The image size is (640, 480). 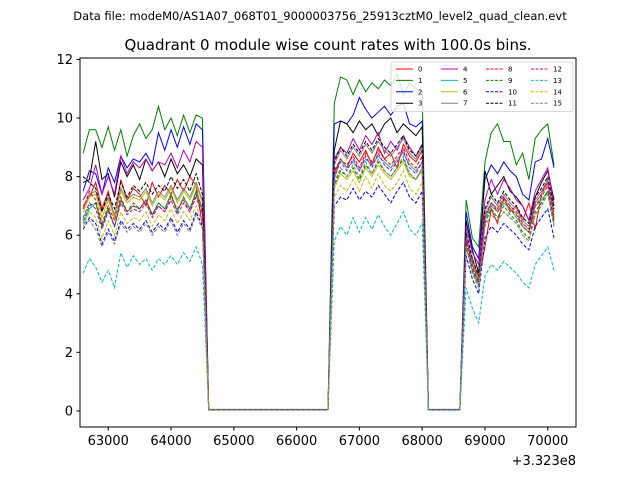 I want to click on y-tick-label: 6, so click(x=69, y=236).